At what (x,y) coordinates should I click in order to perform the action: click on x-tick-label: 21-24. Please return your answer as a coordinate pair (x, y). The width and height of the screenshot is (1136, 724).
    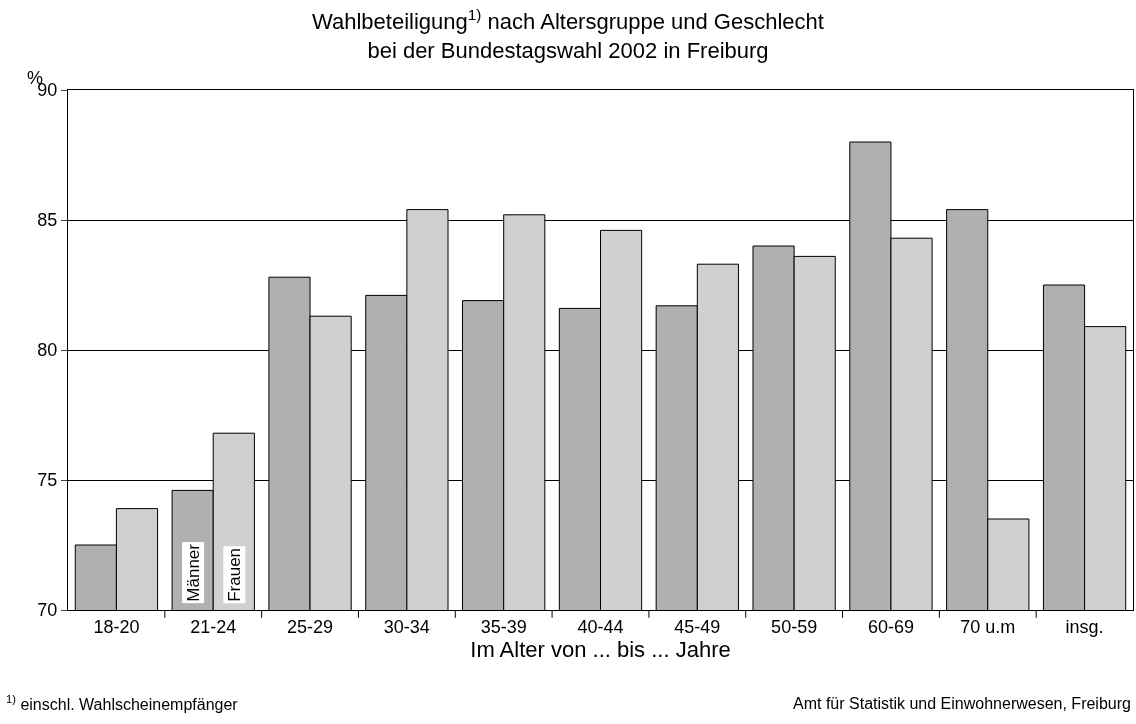
    Looking at the image, I should click on (213, 626).